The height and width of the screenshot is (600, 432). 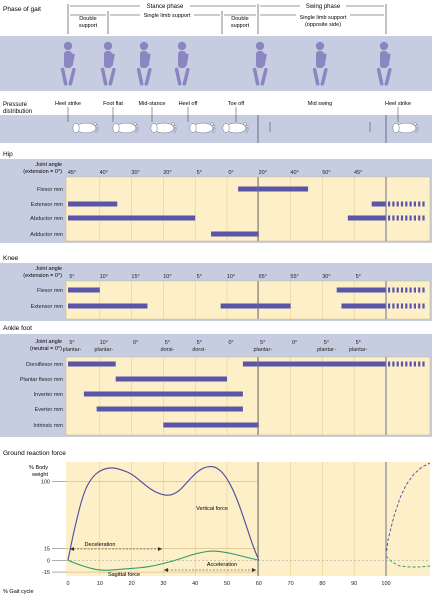 I want to click on grf-x-tick: 10, so click(x=100, y=584).